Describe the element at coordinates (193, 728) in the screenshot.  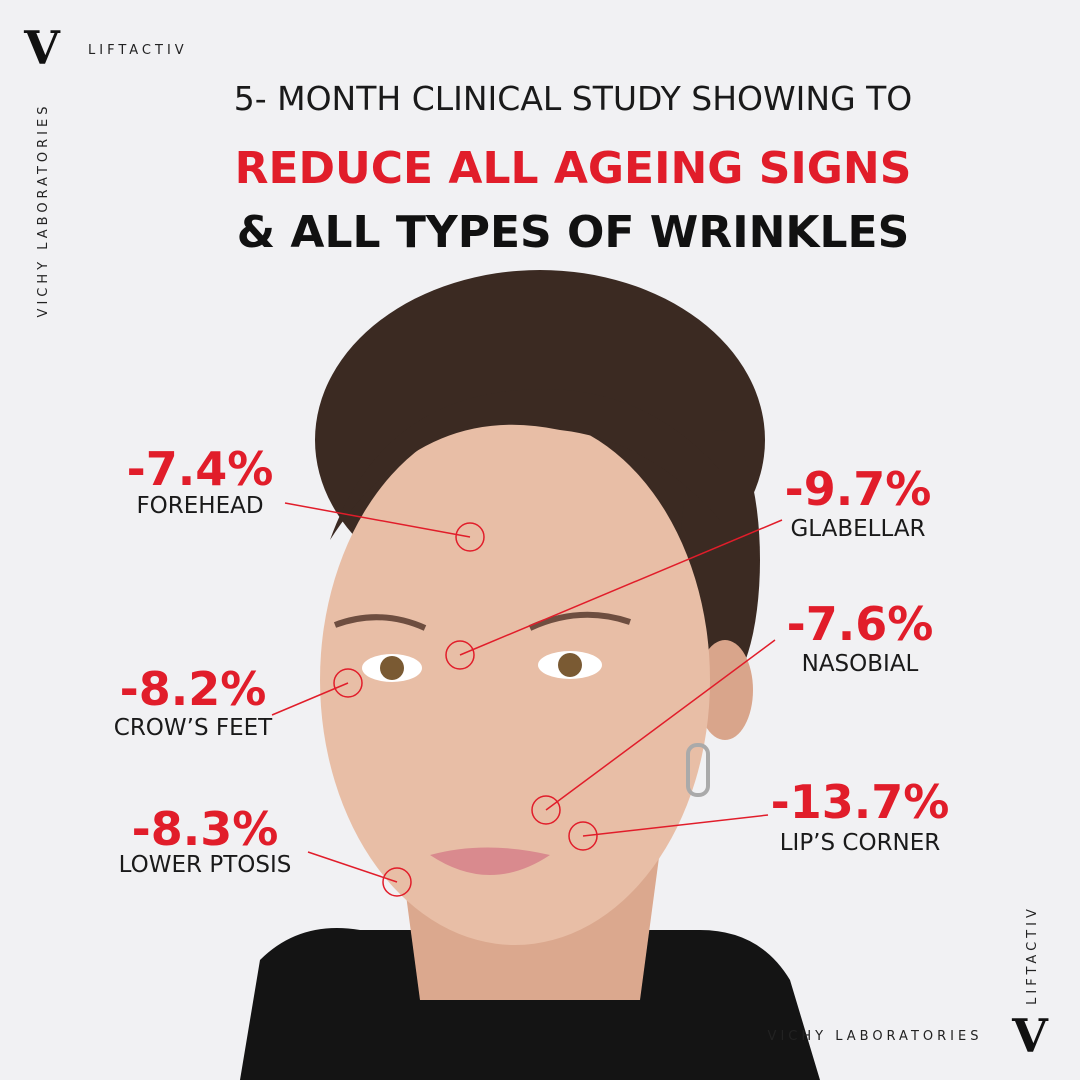
I see `callout-label: CROW’S FEET` at that location.